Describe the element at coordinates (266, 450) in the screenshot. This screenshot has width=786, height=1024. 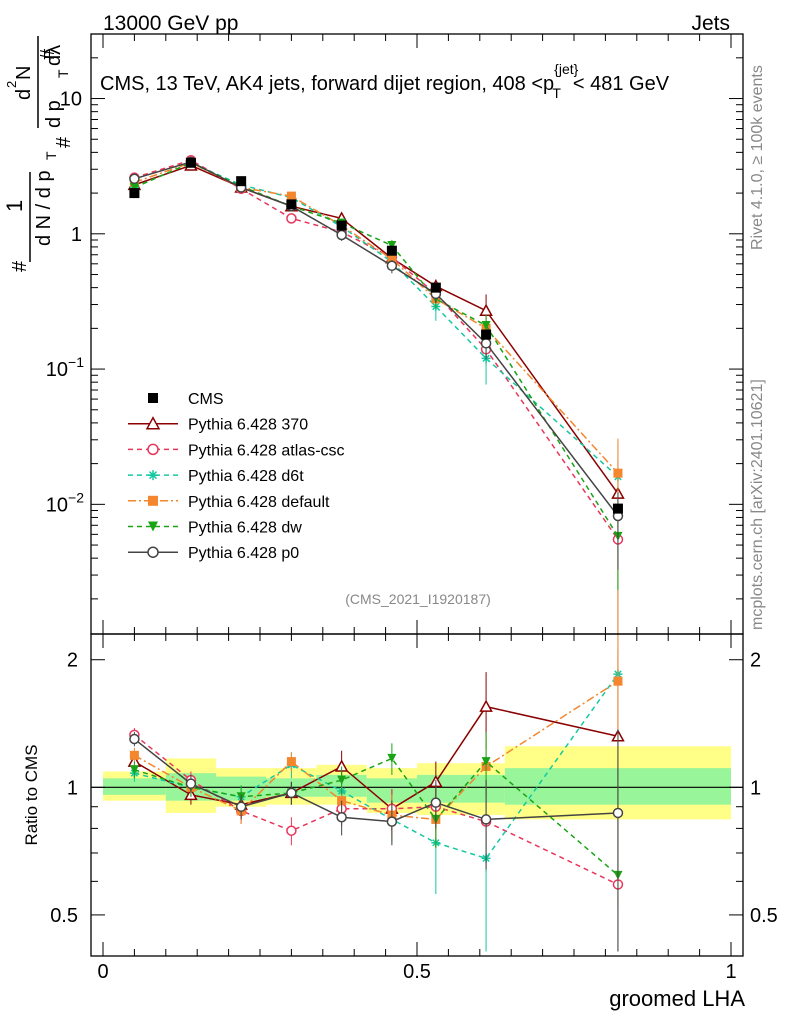
I see `legend-label: Pythia 6.428 atlas-csc` at that location.